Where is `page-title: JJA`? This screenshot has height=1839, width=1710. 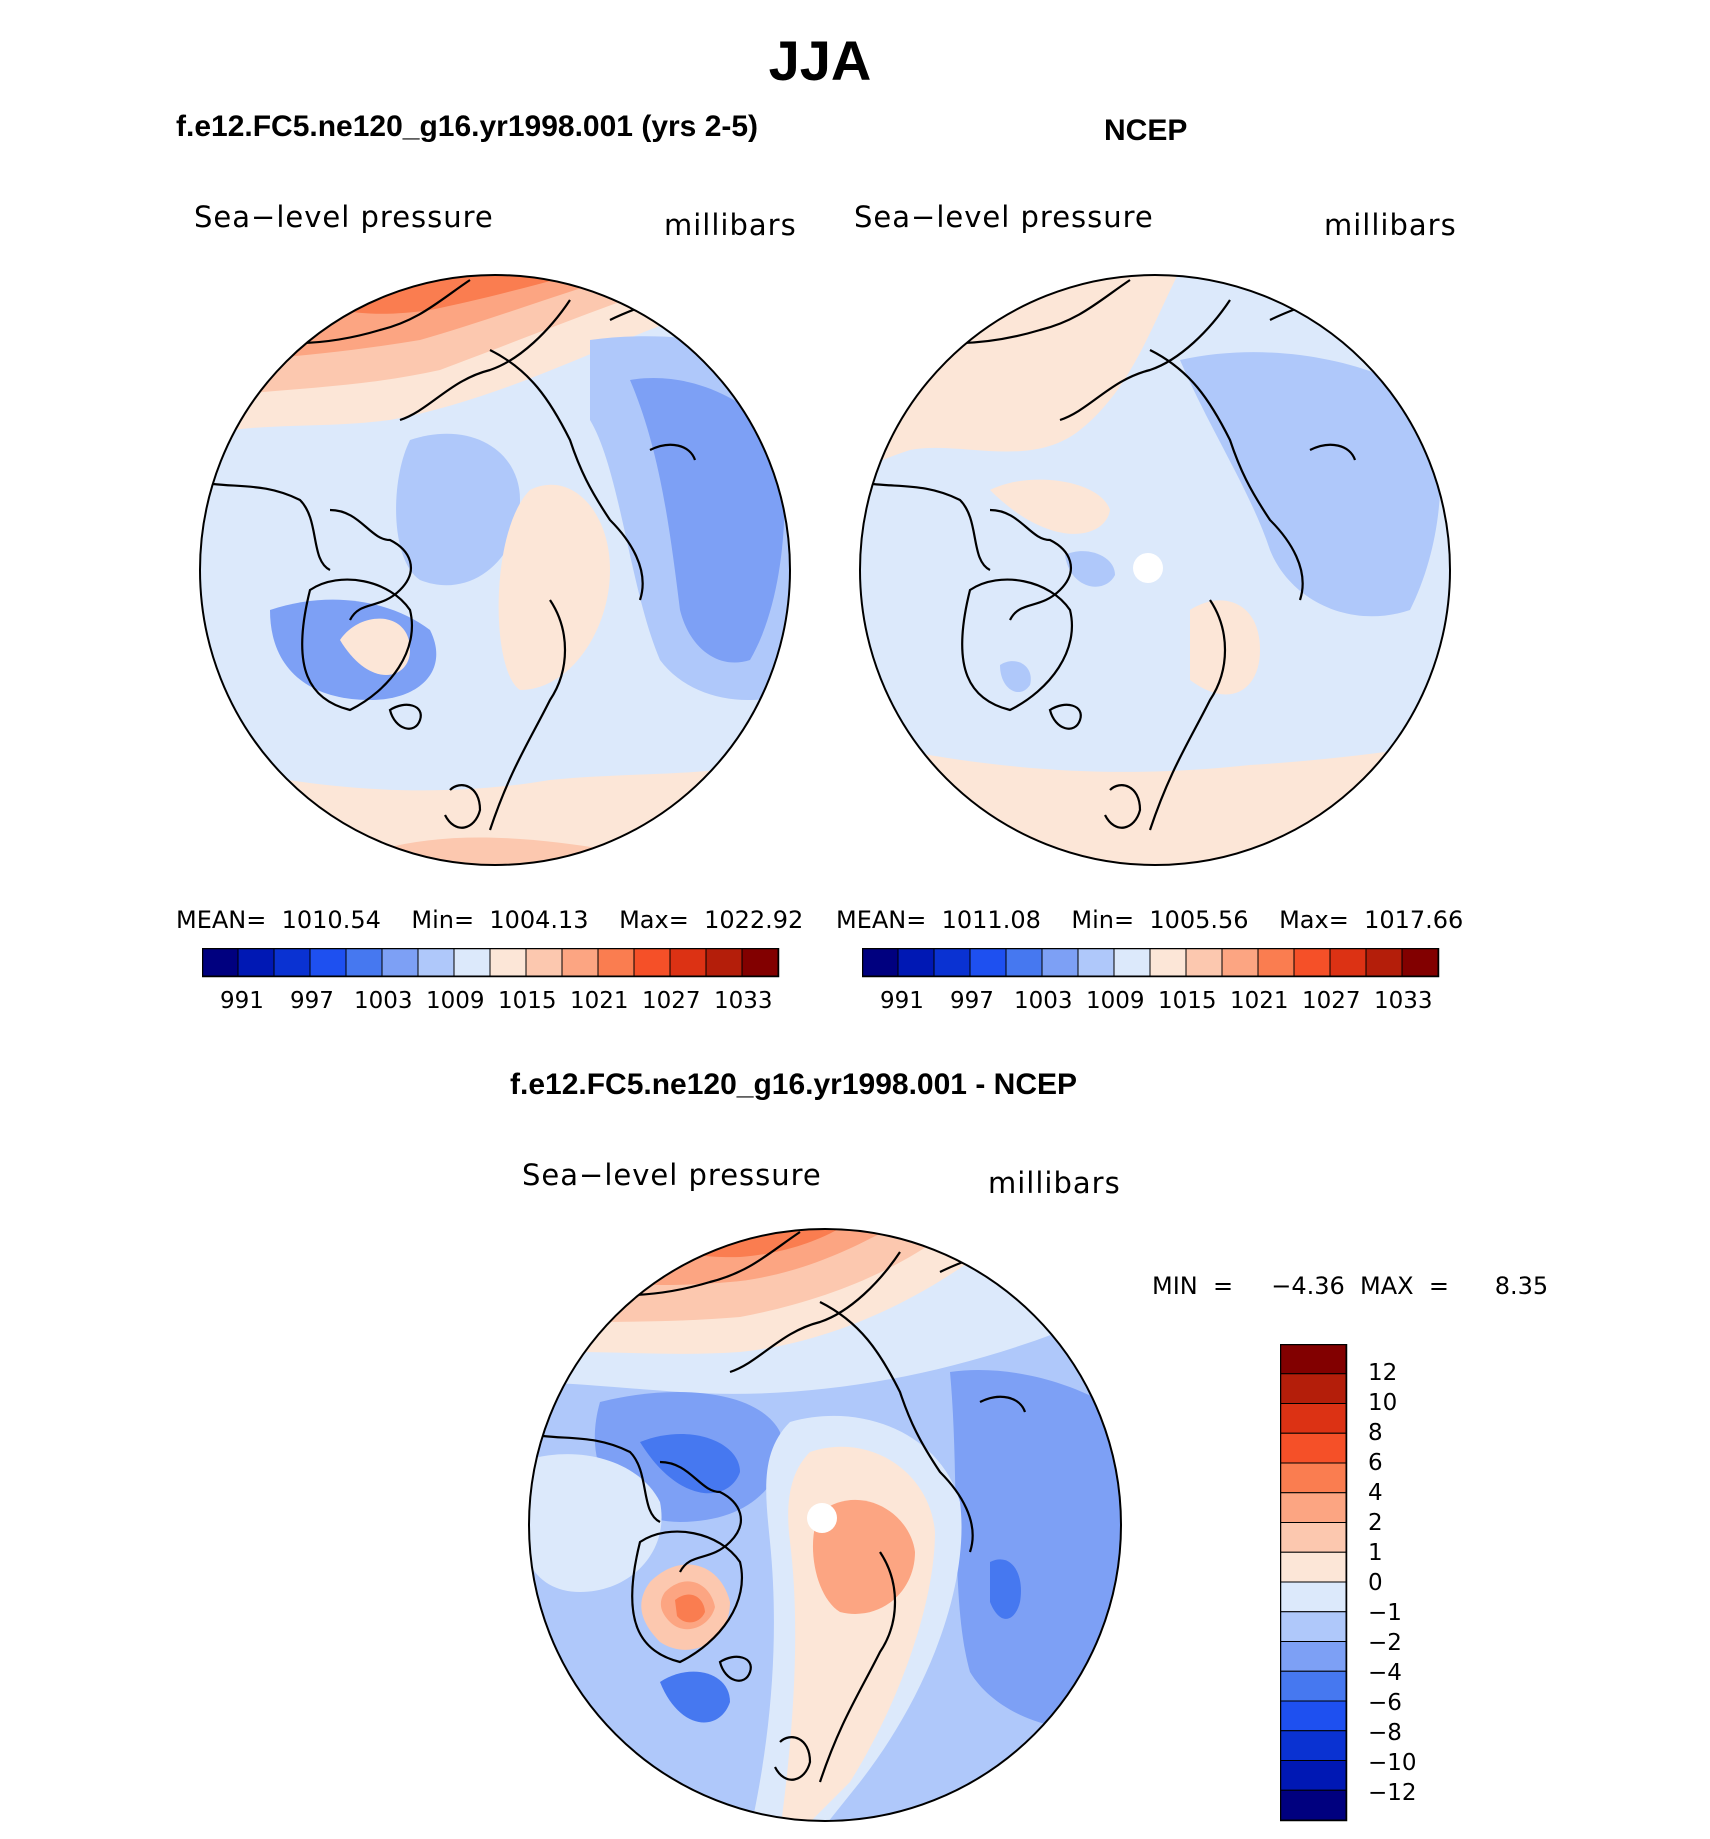
page-title: JJA is located at coordinates (820, 60).